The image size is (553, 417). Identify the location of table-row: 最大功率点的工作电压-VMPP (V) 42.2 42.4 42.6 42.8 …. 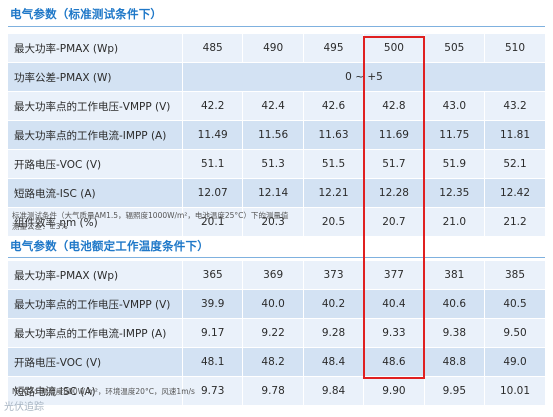
(276, 106).